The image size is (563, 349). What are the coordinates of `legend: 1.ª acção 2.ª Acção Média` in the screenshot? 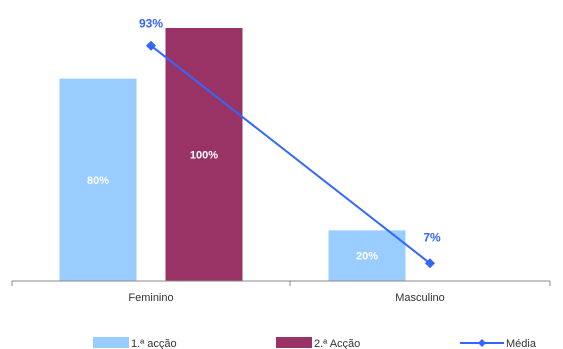 It's located at (315, 343).